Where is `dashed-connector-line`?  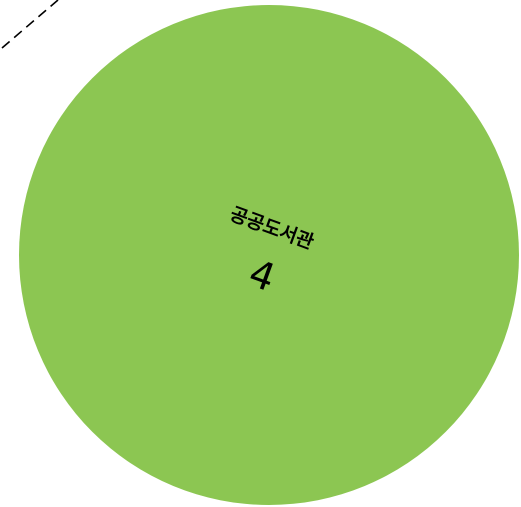
dashed-connector-line is located at coordinates (30, 24).